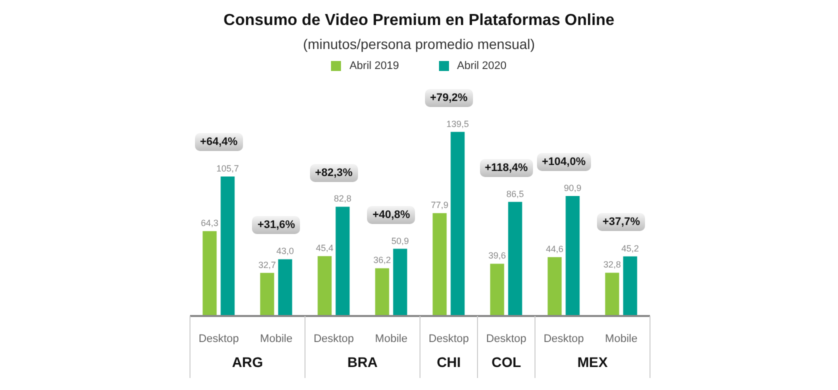 The image size is (838, 390). I want to click on annotation: +31,6%, so click(276, 225).